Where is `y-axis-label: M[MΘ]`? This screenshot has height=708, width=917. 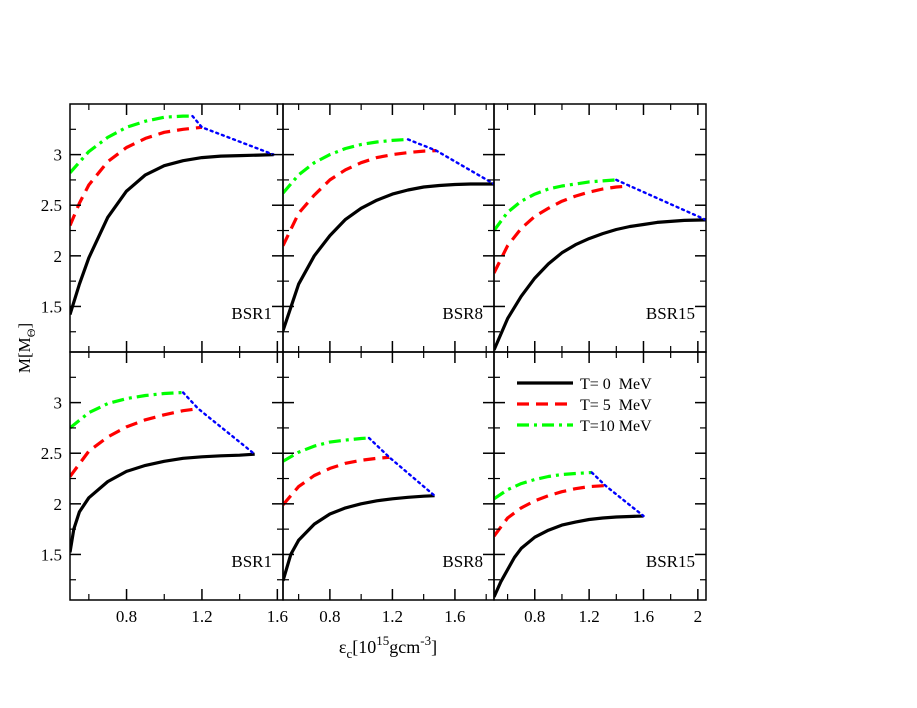 y-axis-label: M[MΘ] is located at coordinates (26, 348).